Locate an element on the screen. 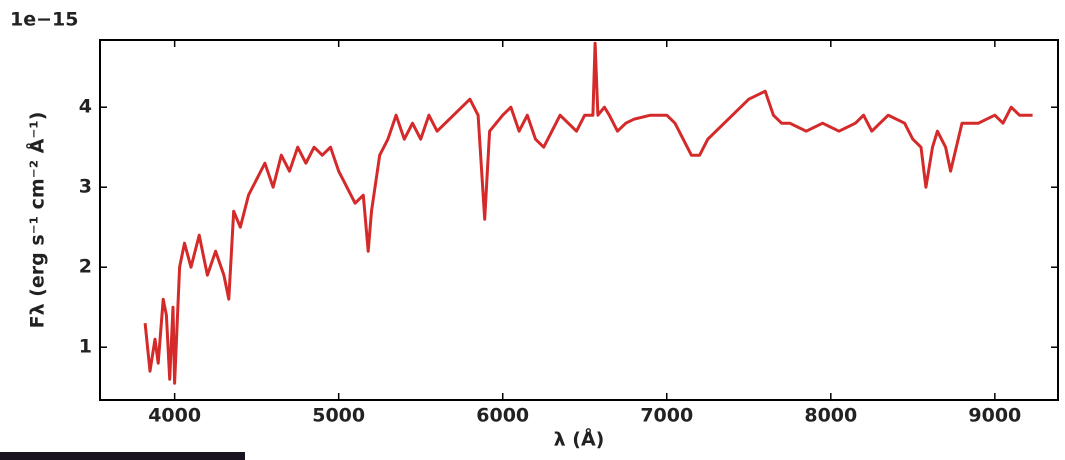 The width and height of the screenshot is (1065, 460). cropped-image-edge is located at coordinates (122, 456).